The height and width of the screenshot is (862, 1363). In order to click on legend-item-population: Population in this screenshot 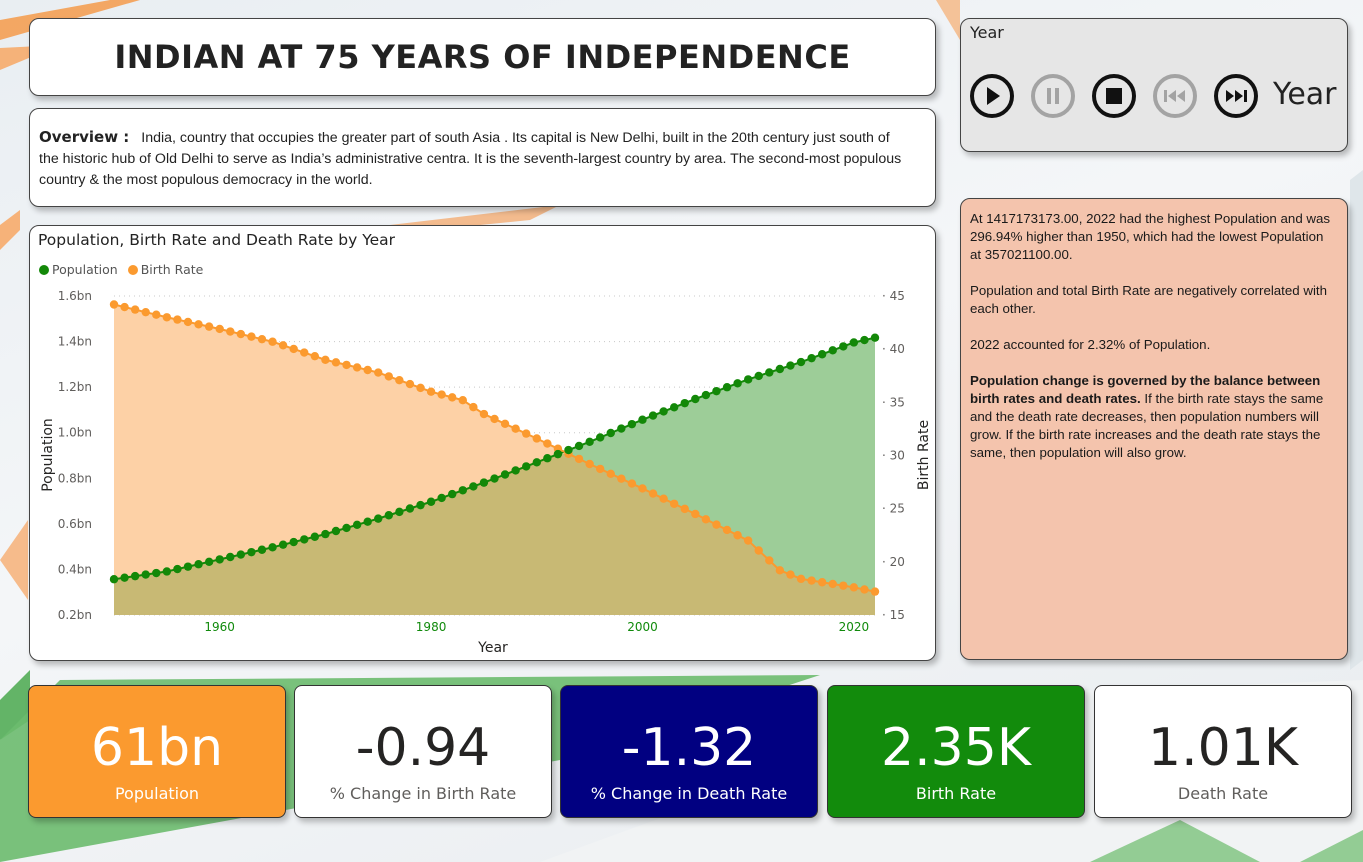, I will do `click(78, 269)`.